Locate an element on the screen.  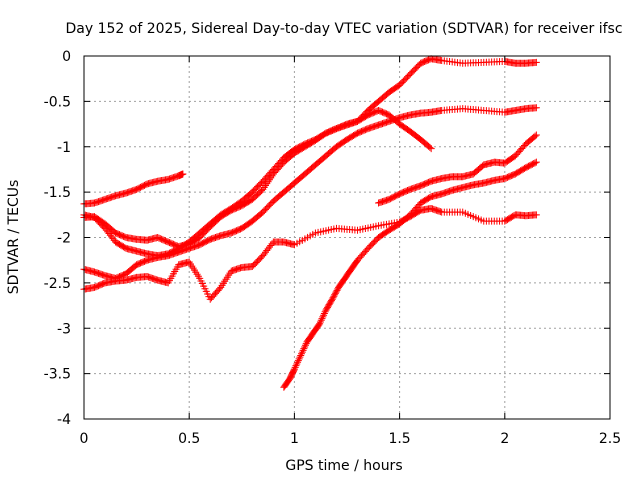
y-tick-label: -2 is located at coordinates (64, 239).